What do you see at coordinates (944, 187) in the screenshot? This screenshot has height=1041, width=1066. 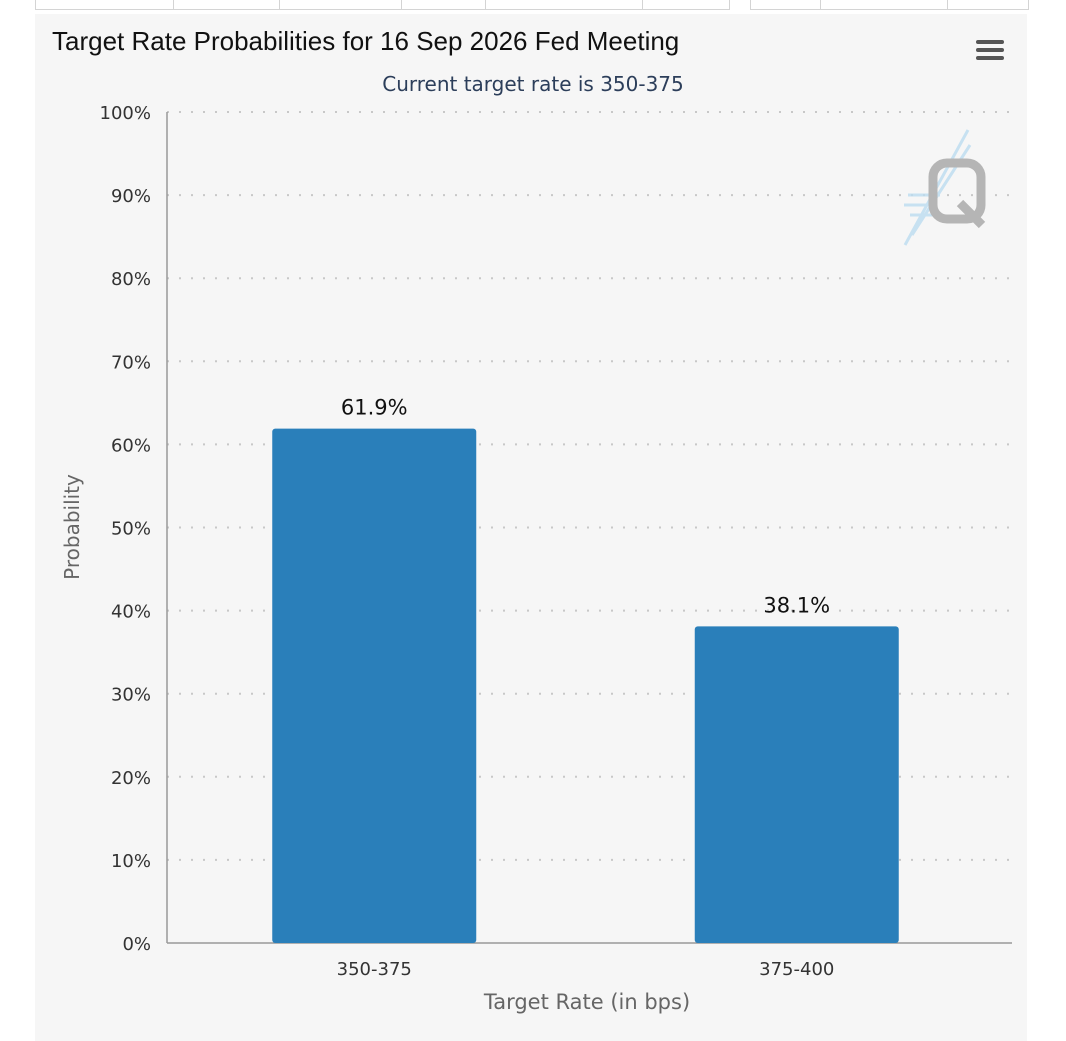 I see `q-logo-icon` at bounding box center [944, 187].